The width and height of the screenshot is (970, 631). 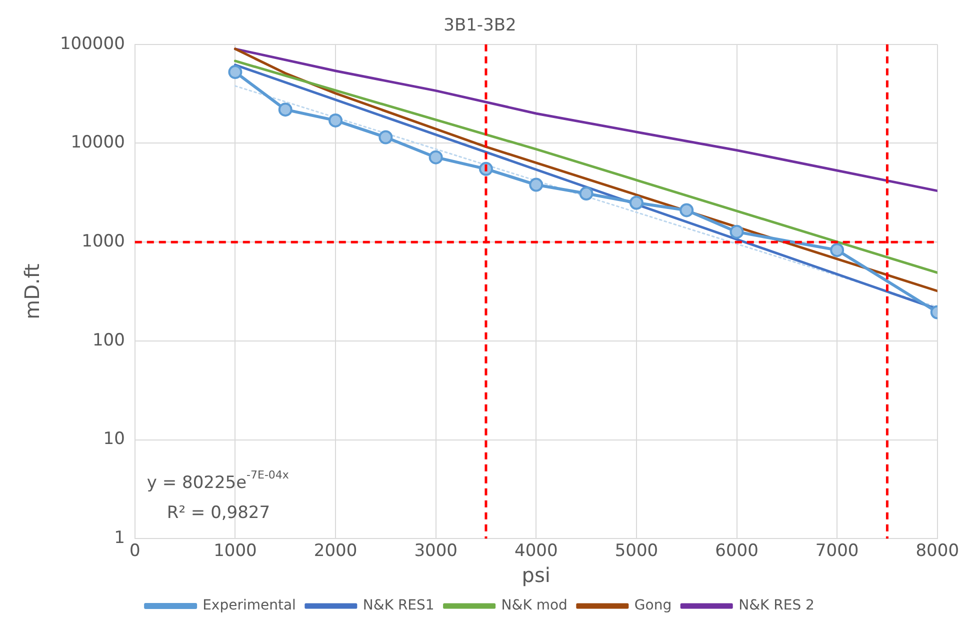 I want to click on x-tick-label: 8000, so click(x=937, y=551).